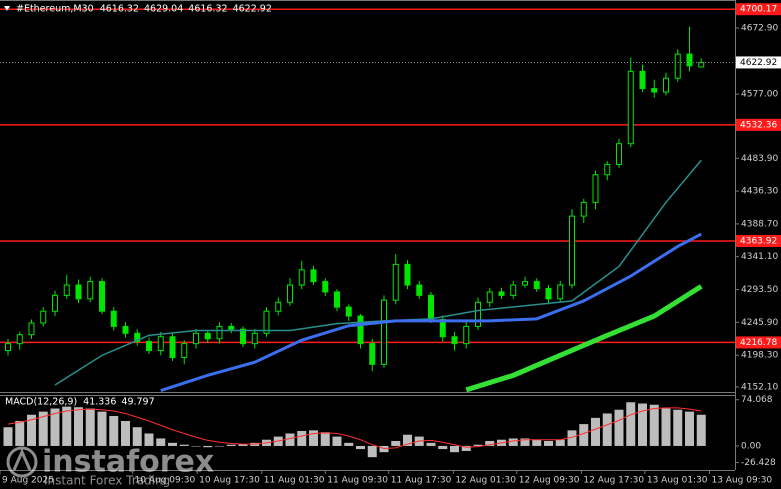 This screenshot has width=781, height=489. Describe the element at coordinates (55, 9) in the screenshot. I see `symbol-title: #Ethereum,M30` at that location.